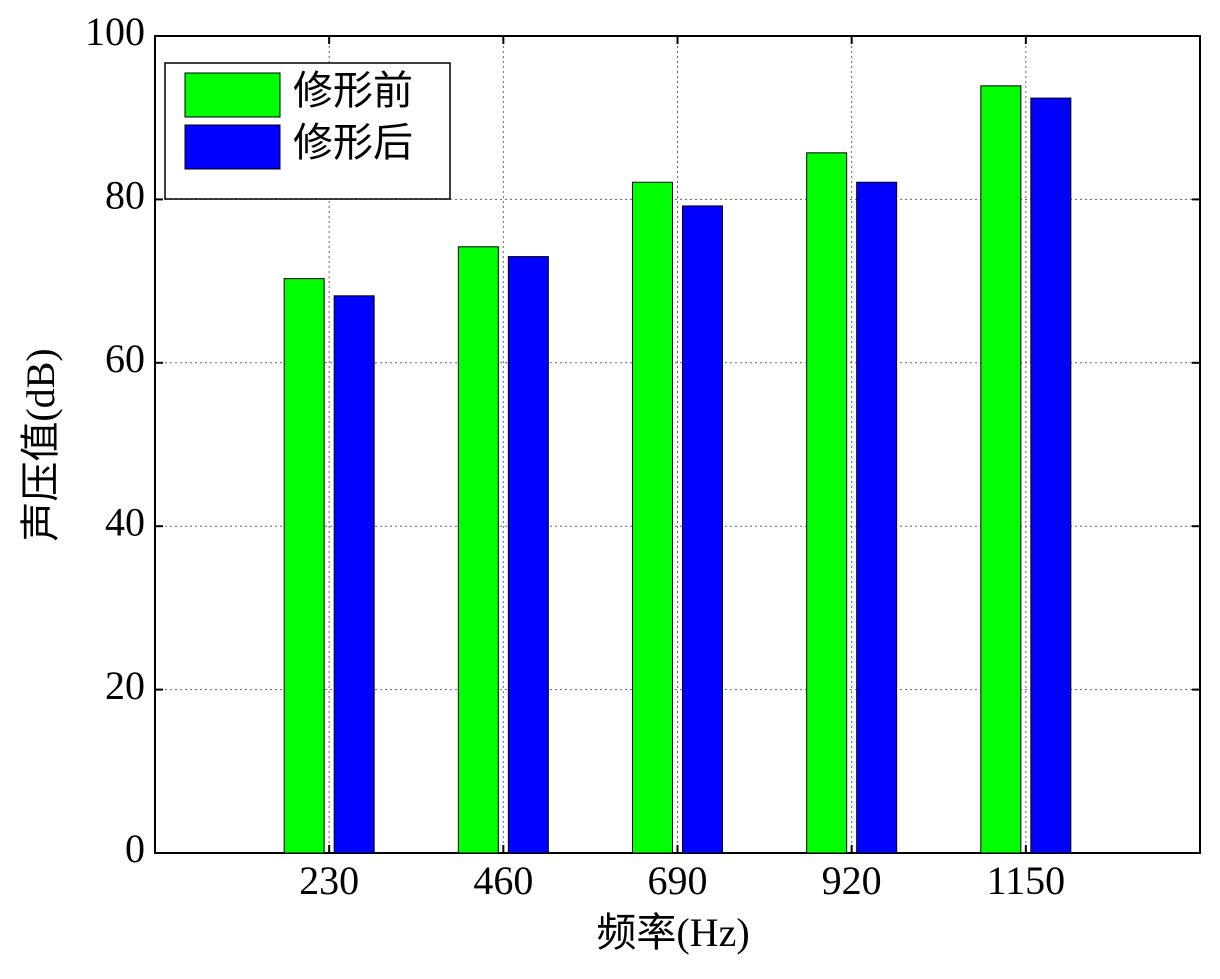 Image resolution: width=1220 pixels, height=979 pixels. What do you see at coordinates (1026, 880) in the screenshot?
I see `x-tick-label: 1150` at bounding box center [1026, 880].